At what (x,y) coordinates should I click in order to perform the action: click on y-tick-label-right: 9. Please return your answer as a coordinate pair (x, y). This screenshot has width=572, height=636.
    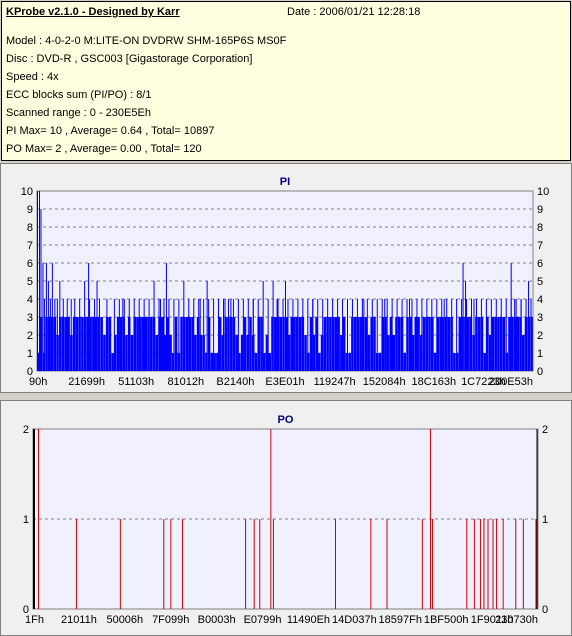
    Looking at the image, I should click on (540, 210).